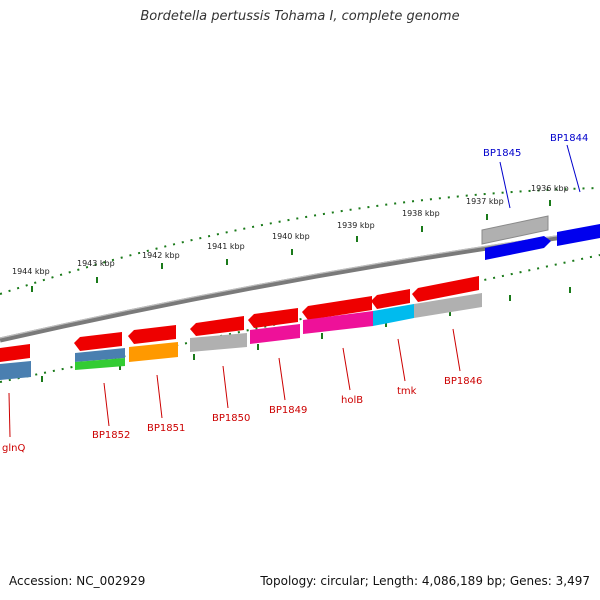 This screenshot has height=600, width=600. What do you see at coordinates (463, 381) in the screenshot?
I see `gene-label-bp1846: BP1846` at bounding box center [463, 381].